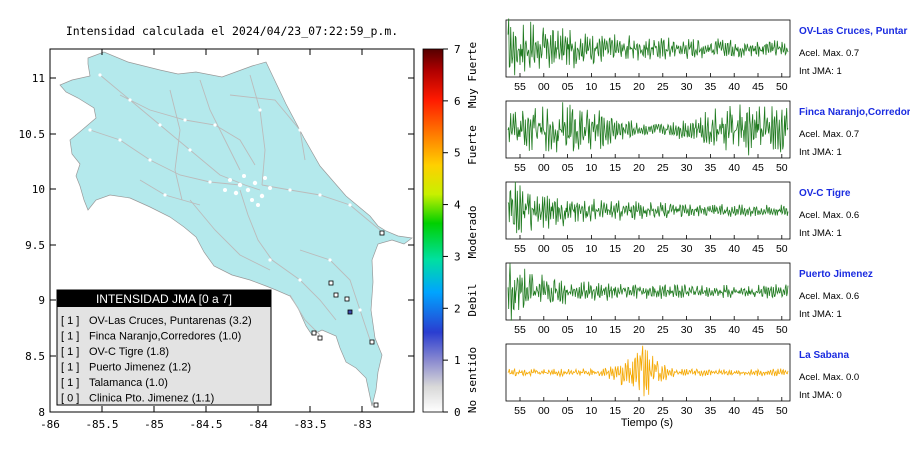  Describe the element at coordinates (836, 274) in the screenshot. I see `seismogram-station: Puerto Jimenez` at that location.